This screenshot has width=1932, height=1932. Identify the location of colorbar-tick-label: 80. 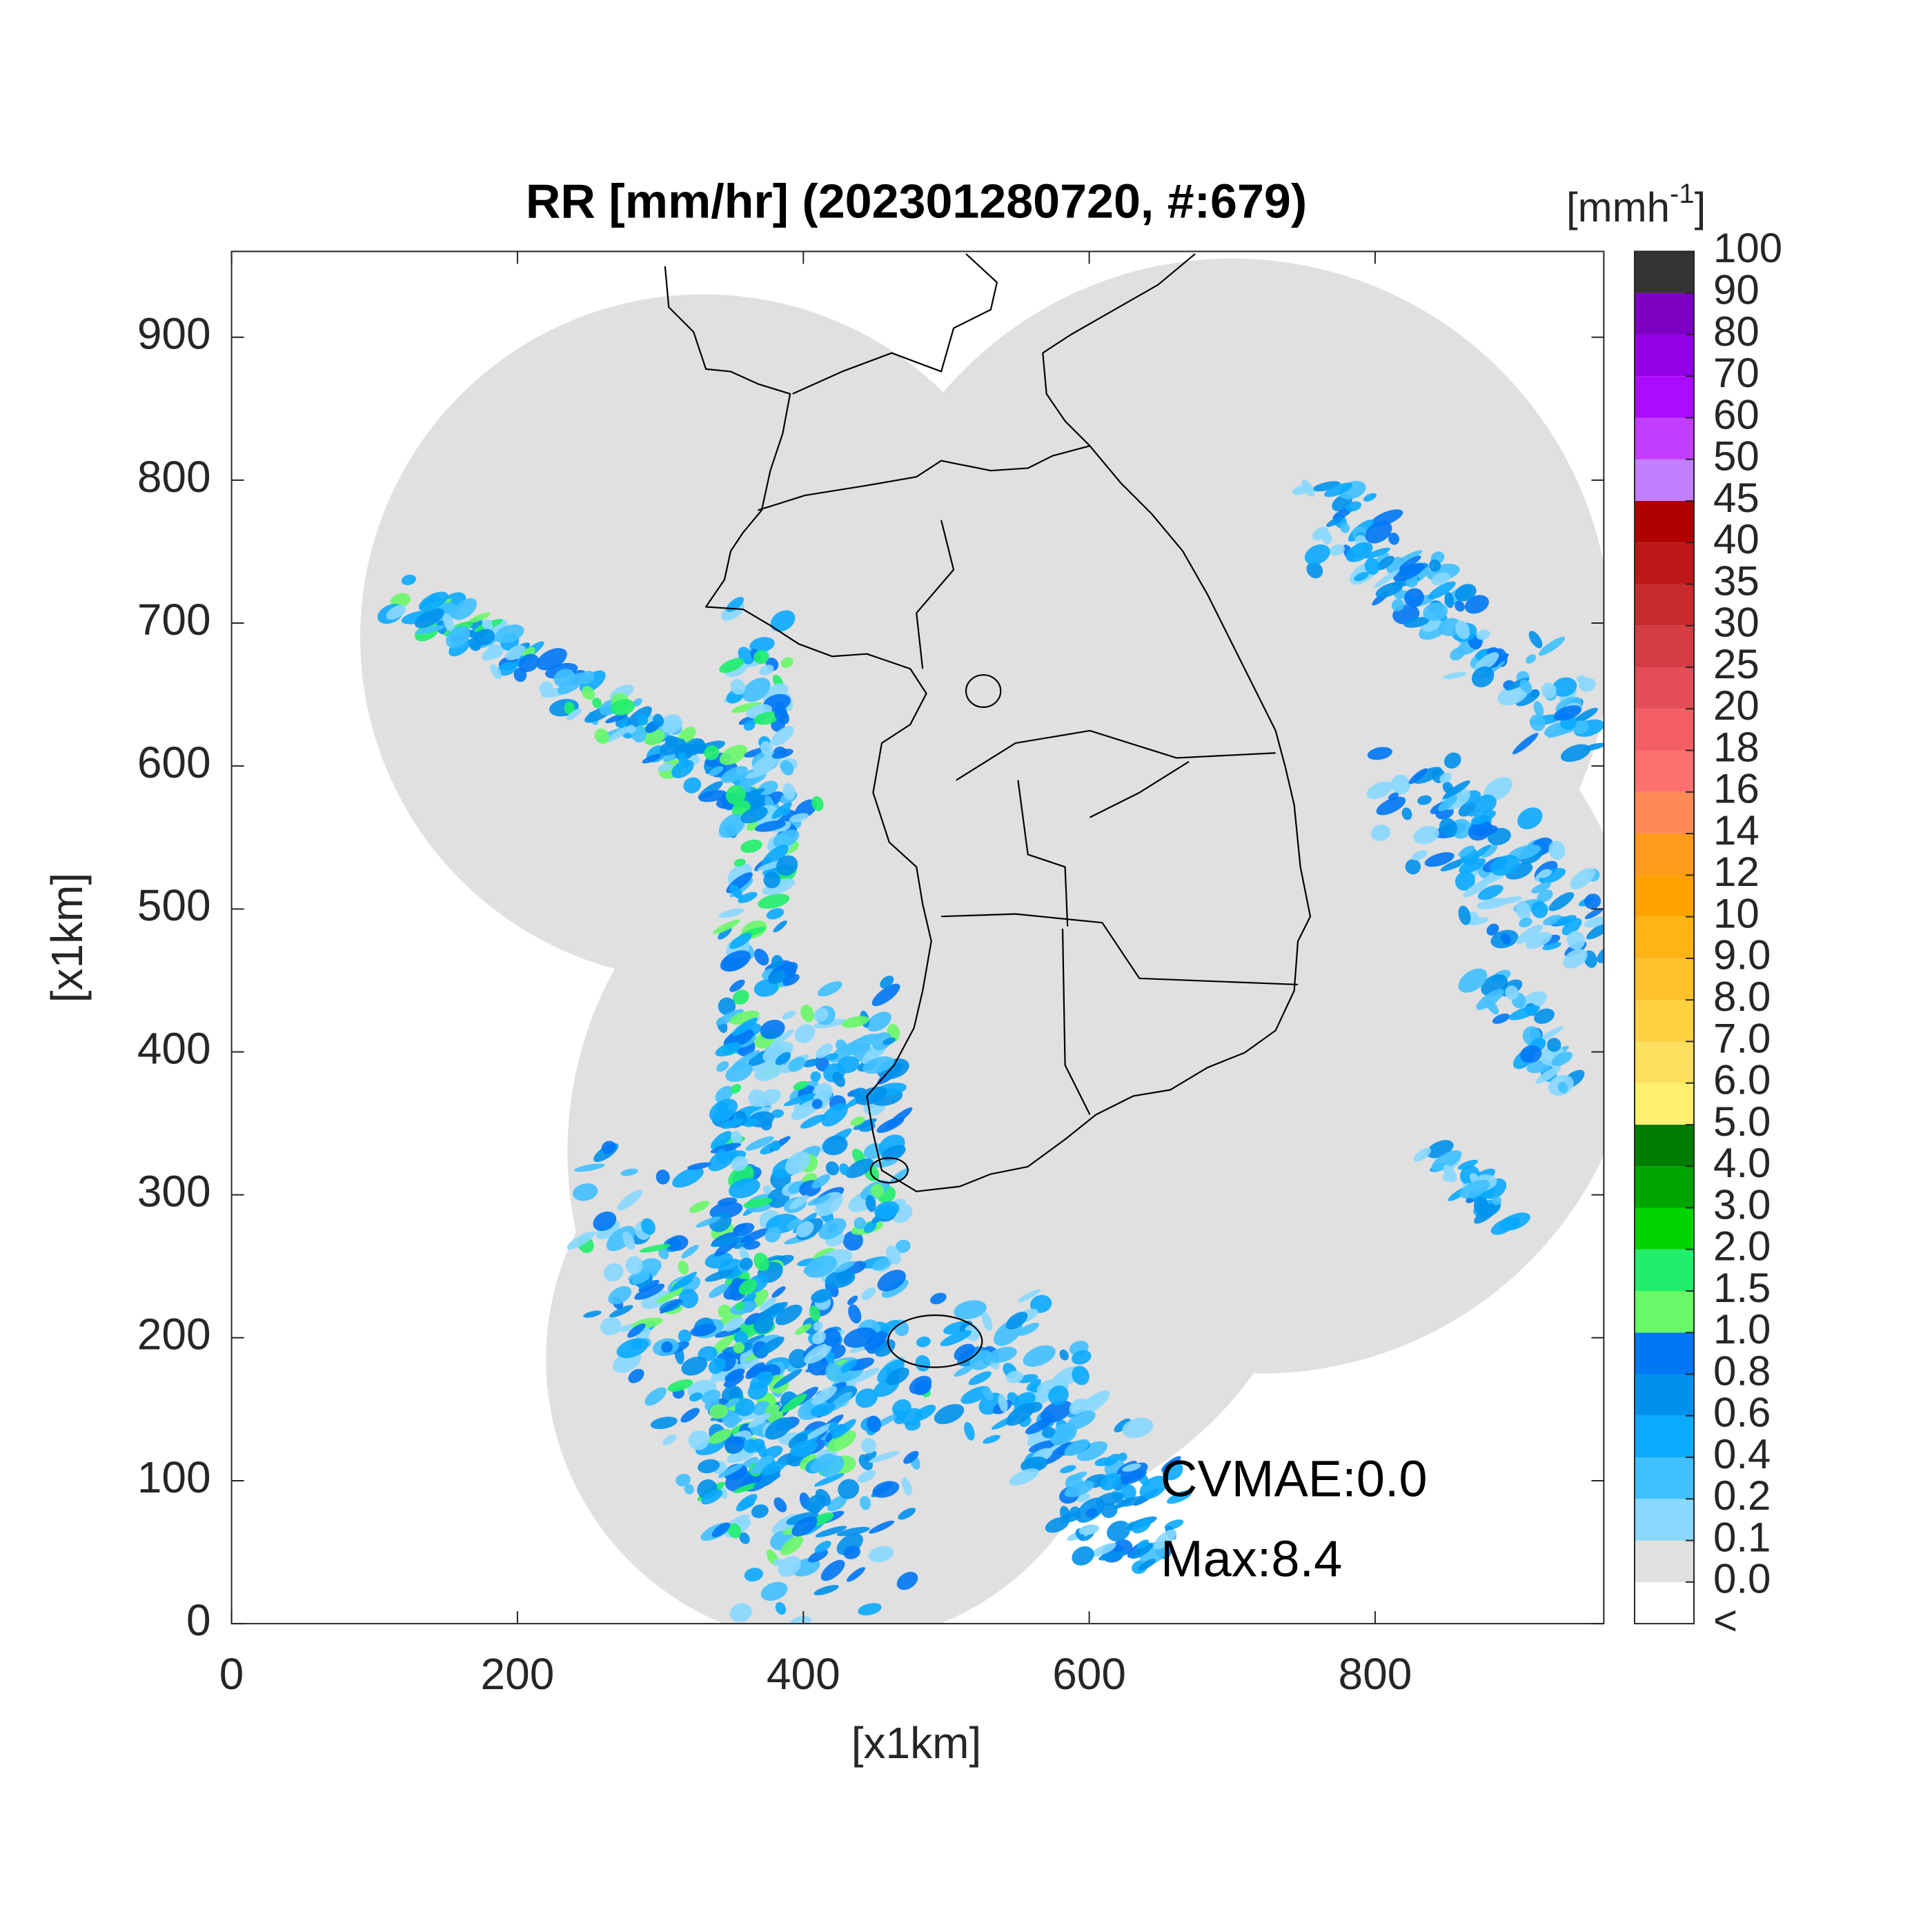
(1736, 331).